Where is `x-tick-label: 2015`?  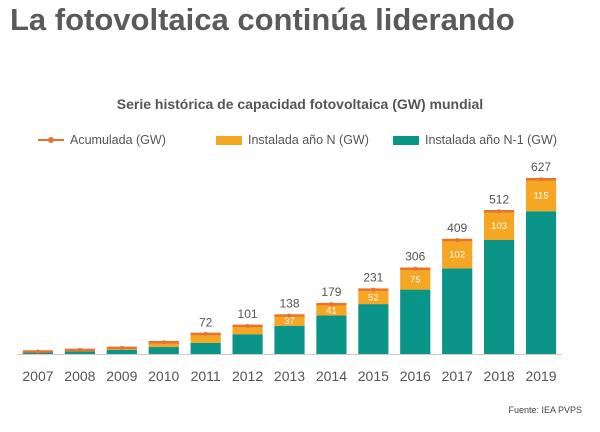 x-tick-label: 2015 is located at coordinates (373, 376).